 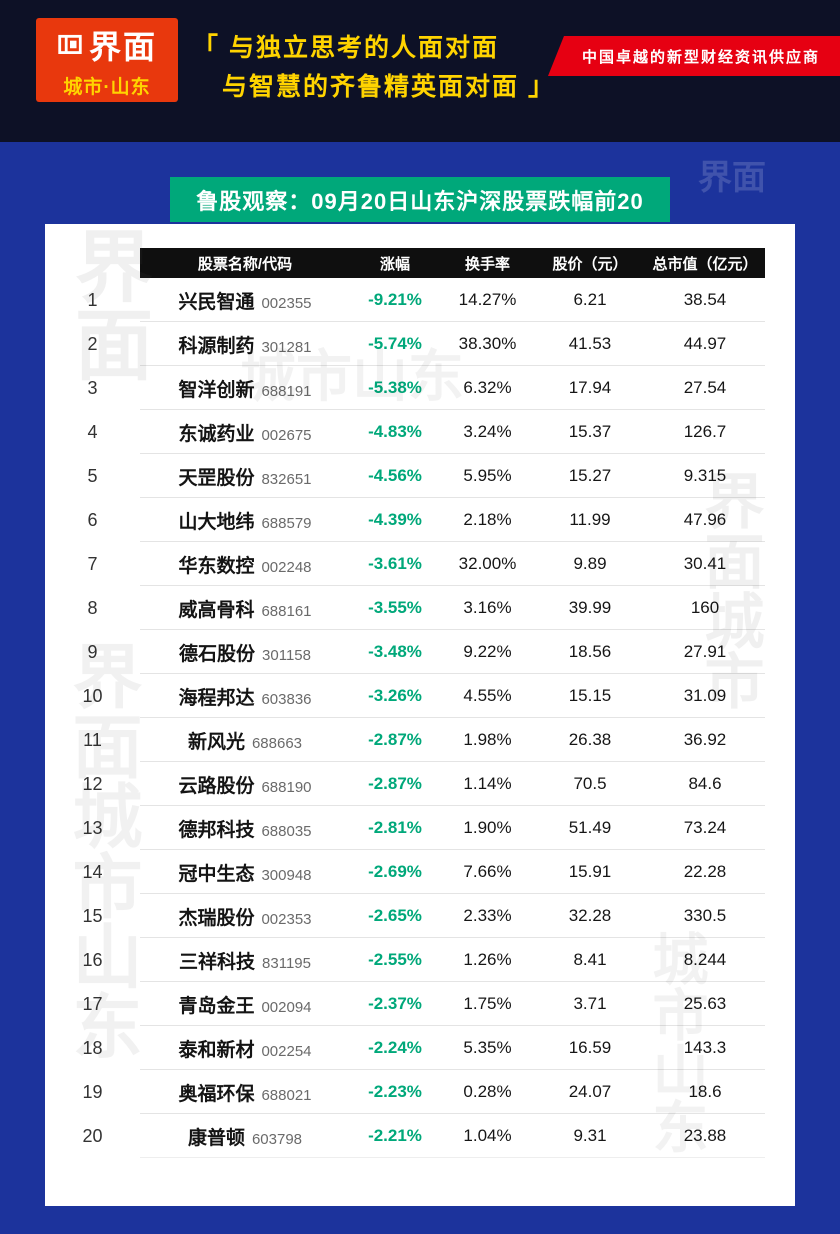 I want to click on close-bracket: 」, so click(x=541, y=86).